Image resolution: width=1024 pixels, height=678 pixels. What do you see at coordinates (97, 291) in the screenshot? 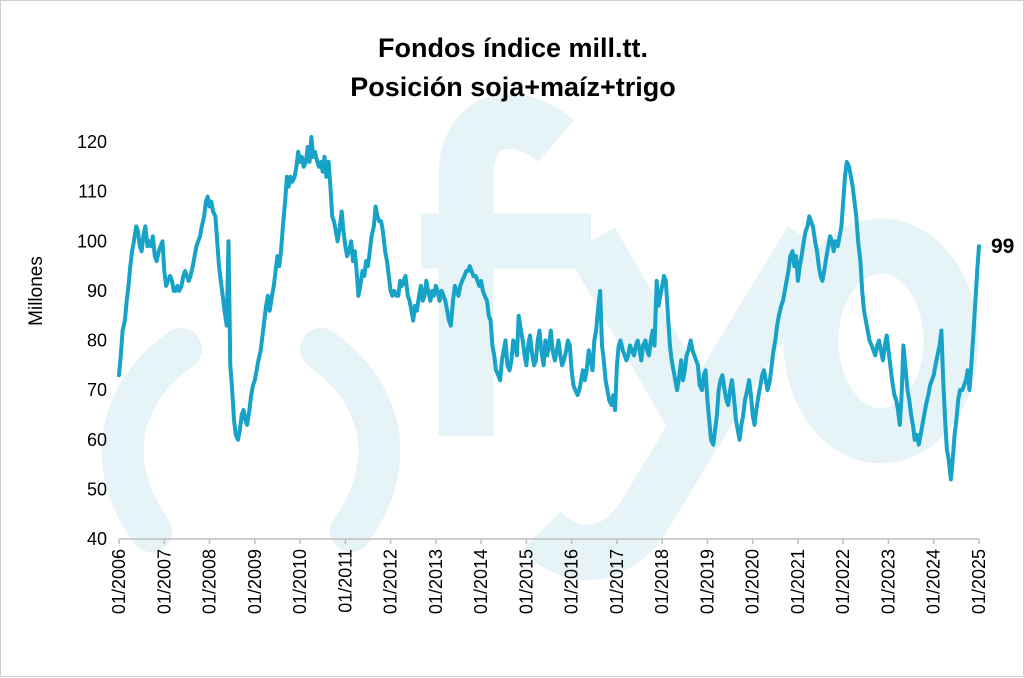
I see `y-tick-label: 90` at bounding box center [97, 291].